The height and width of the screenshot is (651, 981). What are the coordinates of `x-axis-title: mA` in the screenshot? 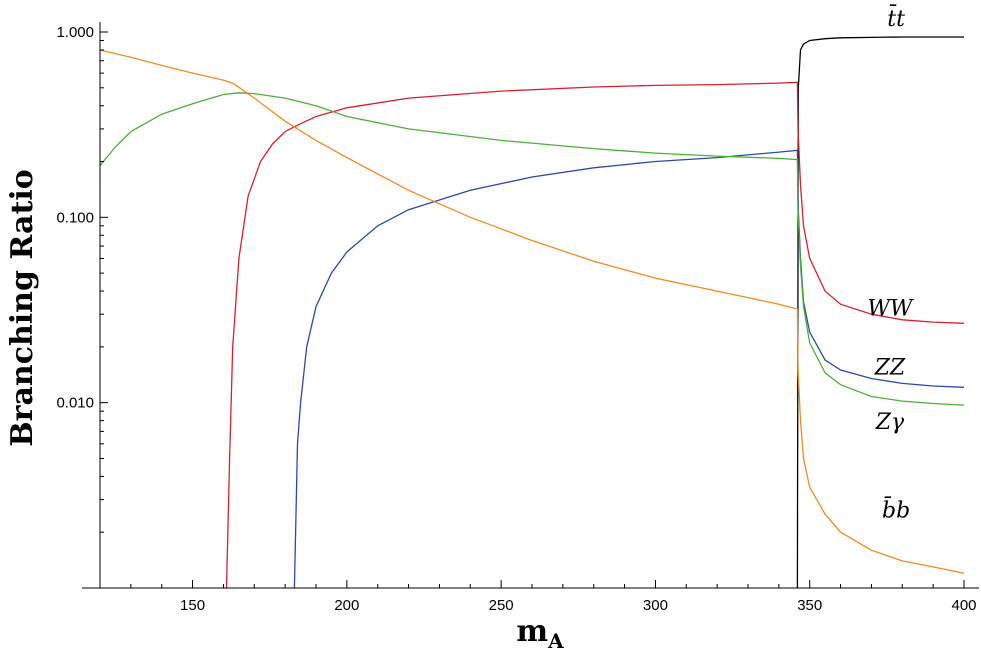 It's located at (540, 632).